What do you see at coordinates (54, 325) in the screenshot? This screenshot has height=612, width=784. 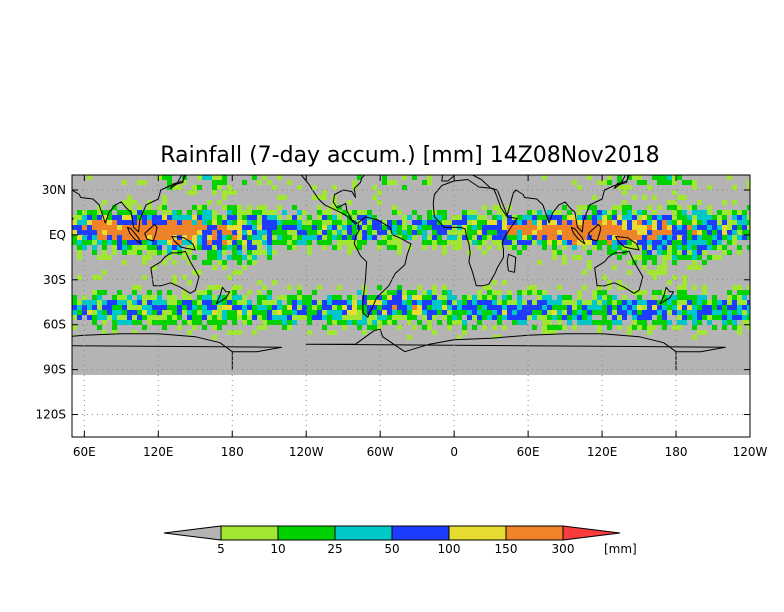 I see `lat-tick-label: 60S` at bounding box center [54, 325].